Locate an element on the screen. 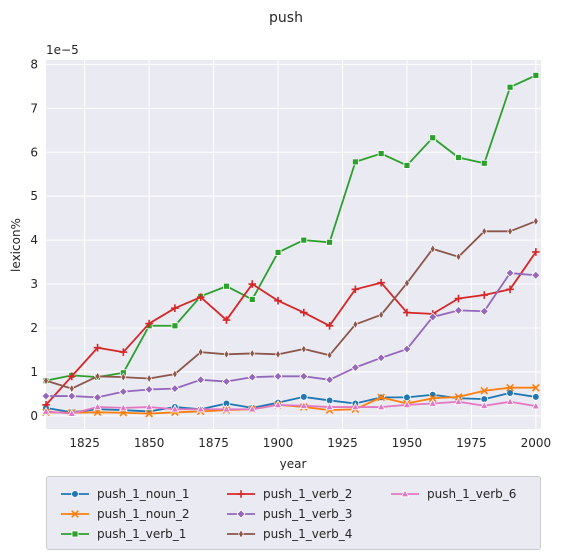 The image size is (563, 558). x-tick-label: 1900 is located at coordinates (278, 443).